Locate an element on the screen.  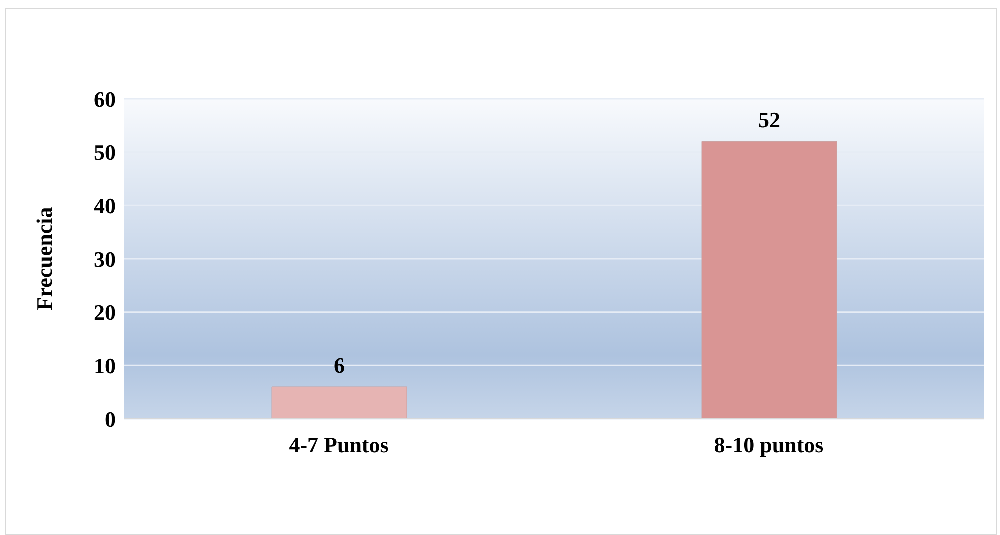
y-tick-label: 30 is located at coordinates (105, 259).